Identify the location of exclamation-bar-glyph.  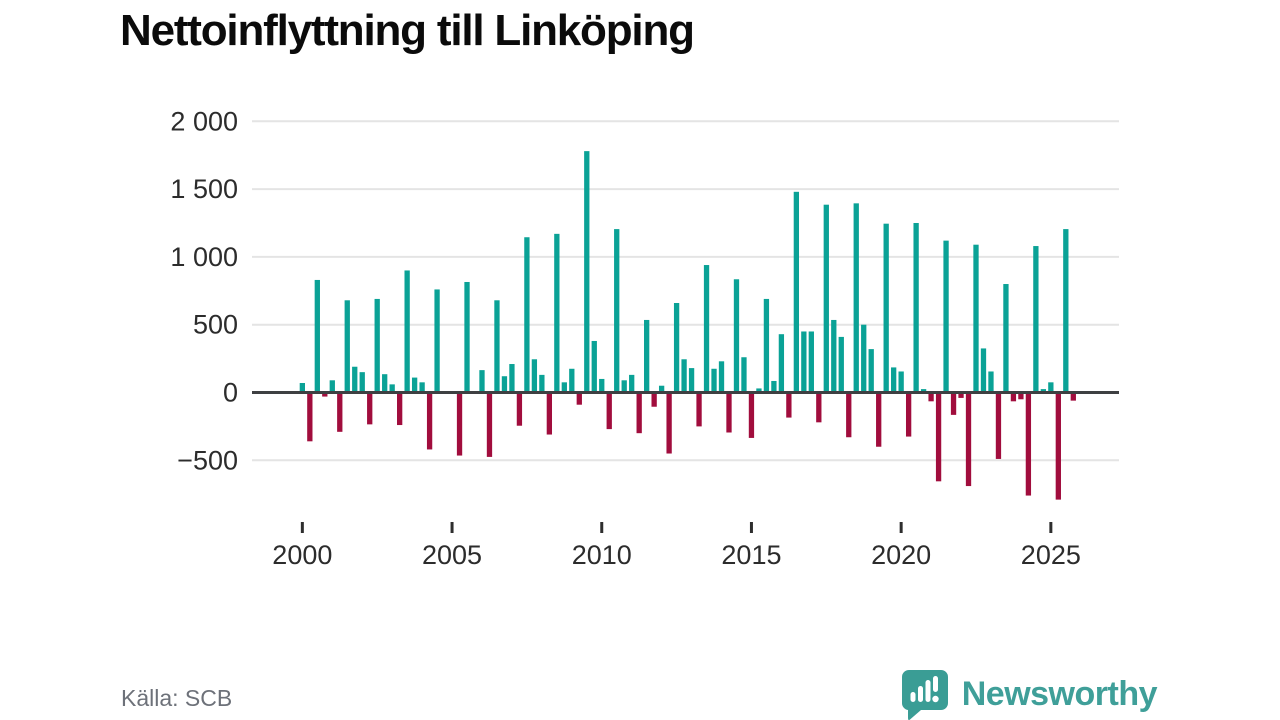
(935, 684).